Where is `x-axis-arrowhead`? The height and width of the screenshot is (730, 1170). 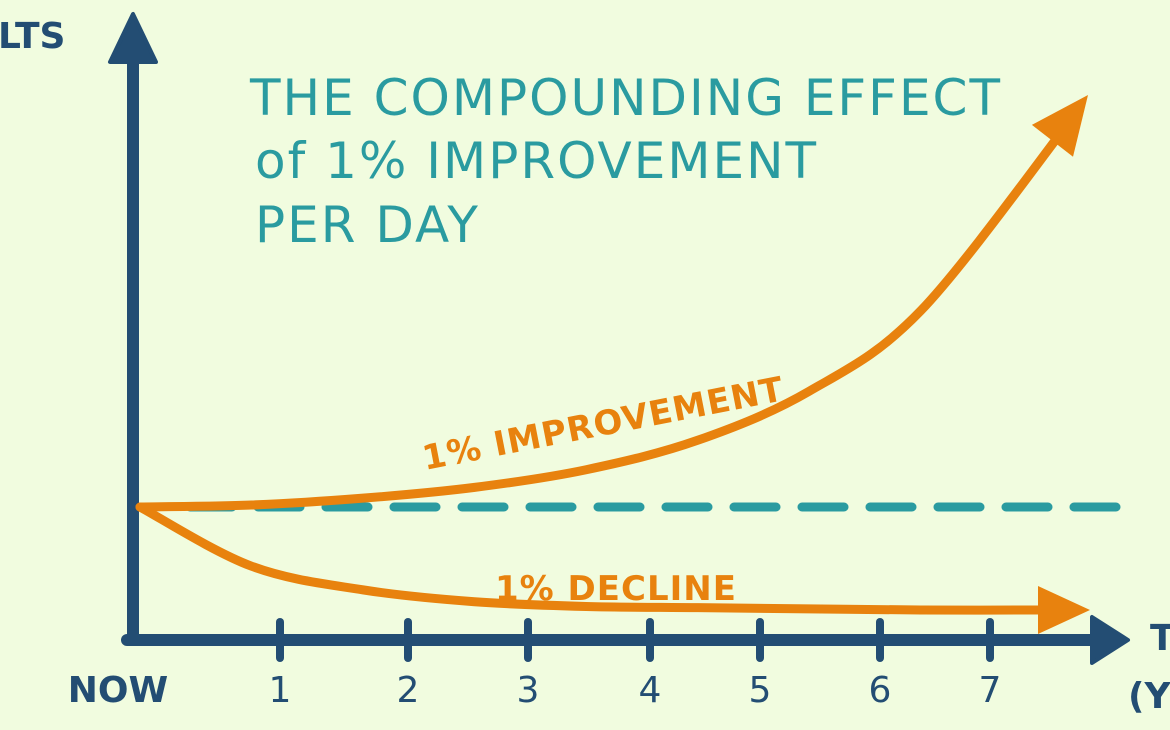
x-axis-arrowhead is located at coordinates (1110, 640).